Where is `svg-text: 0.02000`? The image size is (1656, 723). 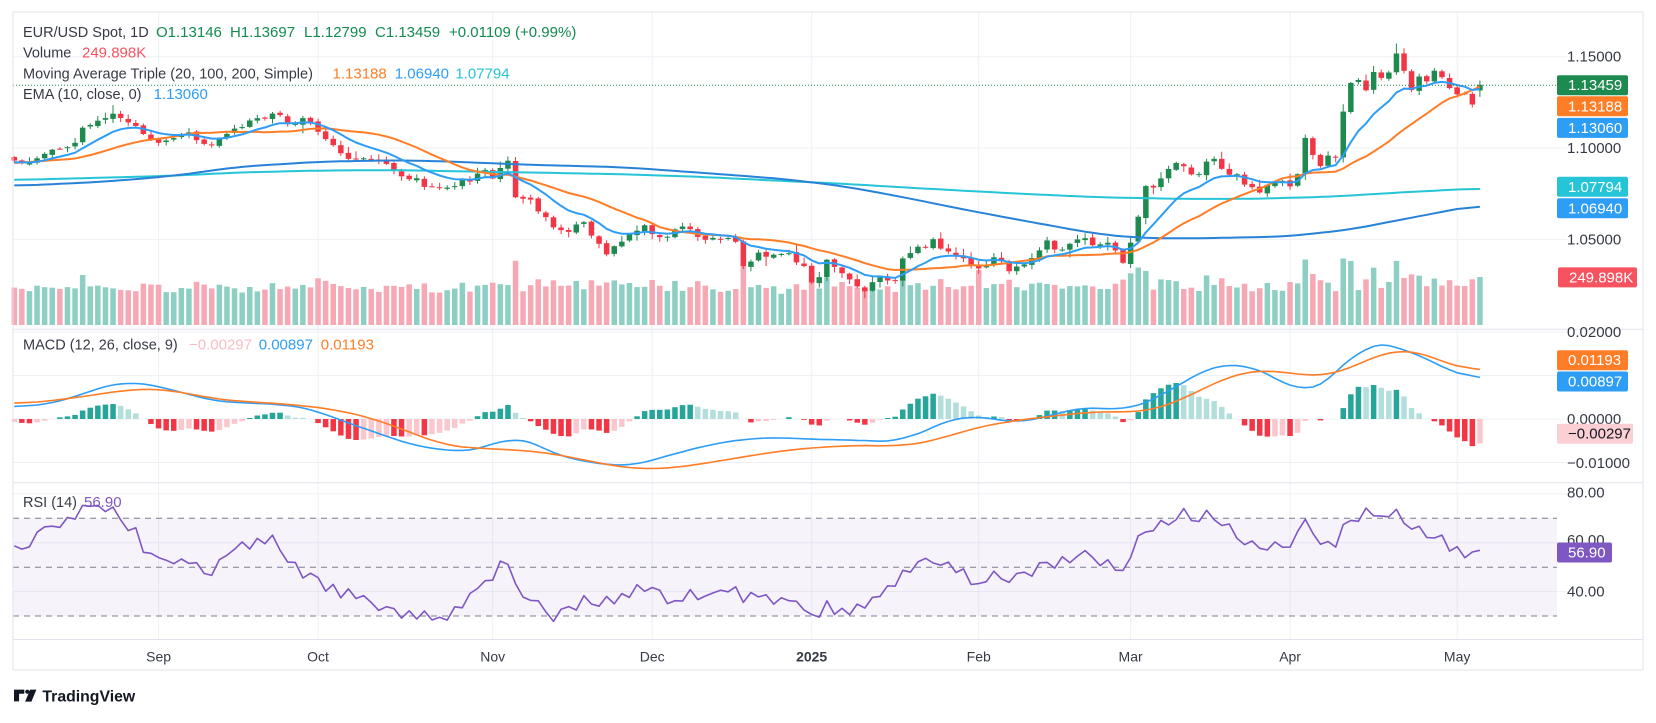
svg-text: 0.02000 is located at coordinates (1594, 332).